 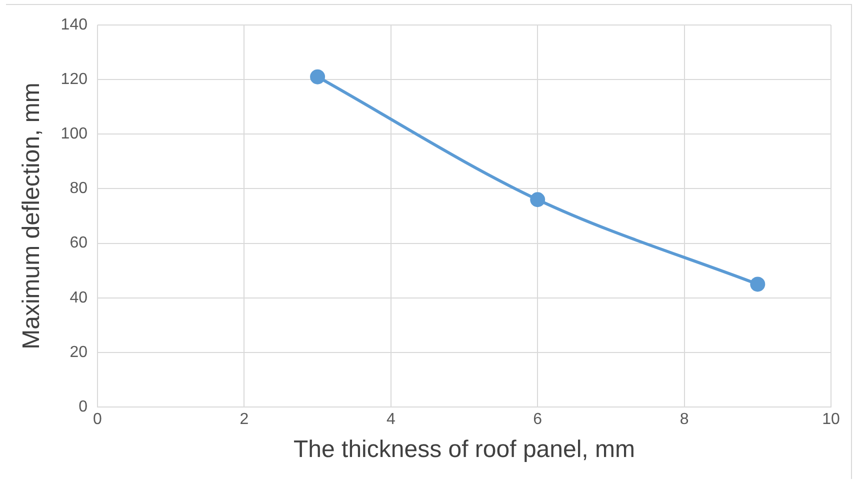 What do you see at coordinates (97, 419) in the screenshot?
I see `x-tick-label: 0` at bounding box center [97, 419].